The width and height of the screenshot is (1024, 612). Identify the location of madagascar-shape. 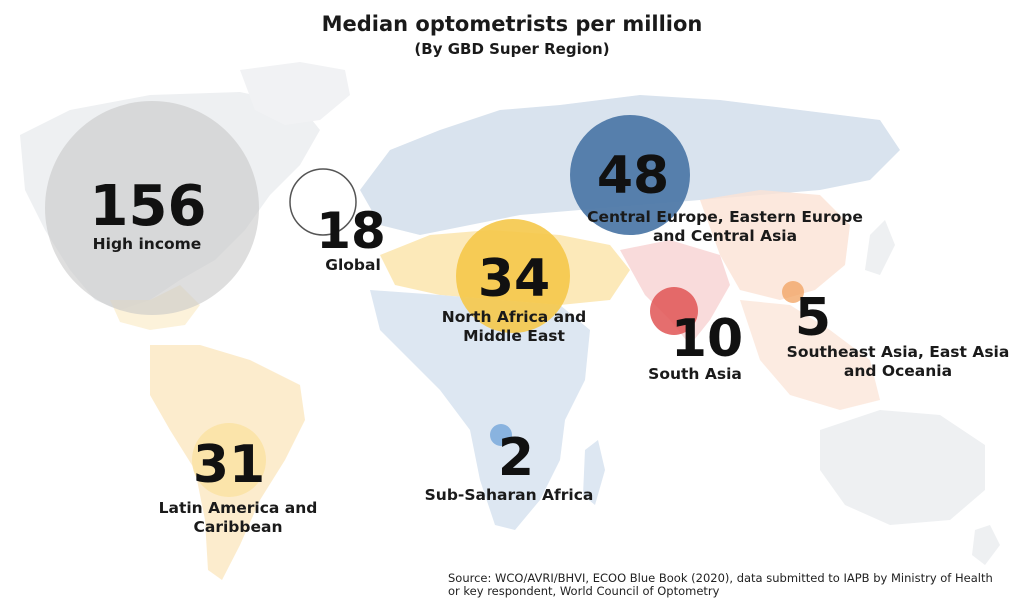
(594, 472).